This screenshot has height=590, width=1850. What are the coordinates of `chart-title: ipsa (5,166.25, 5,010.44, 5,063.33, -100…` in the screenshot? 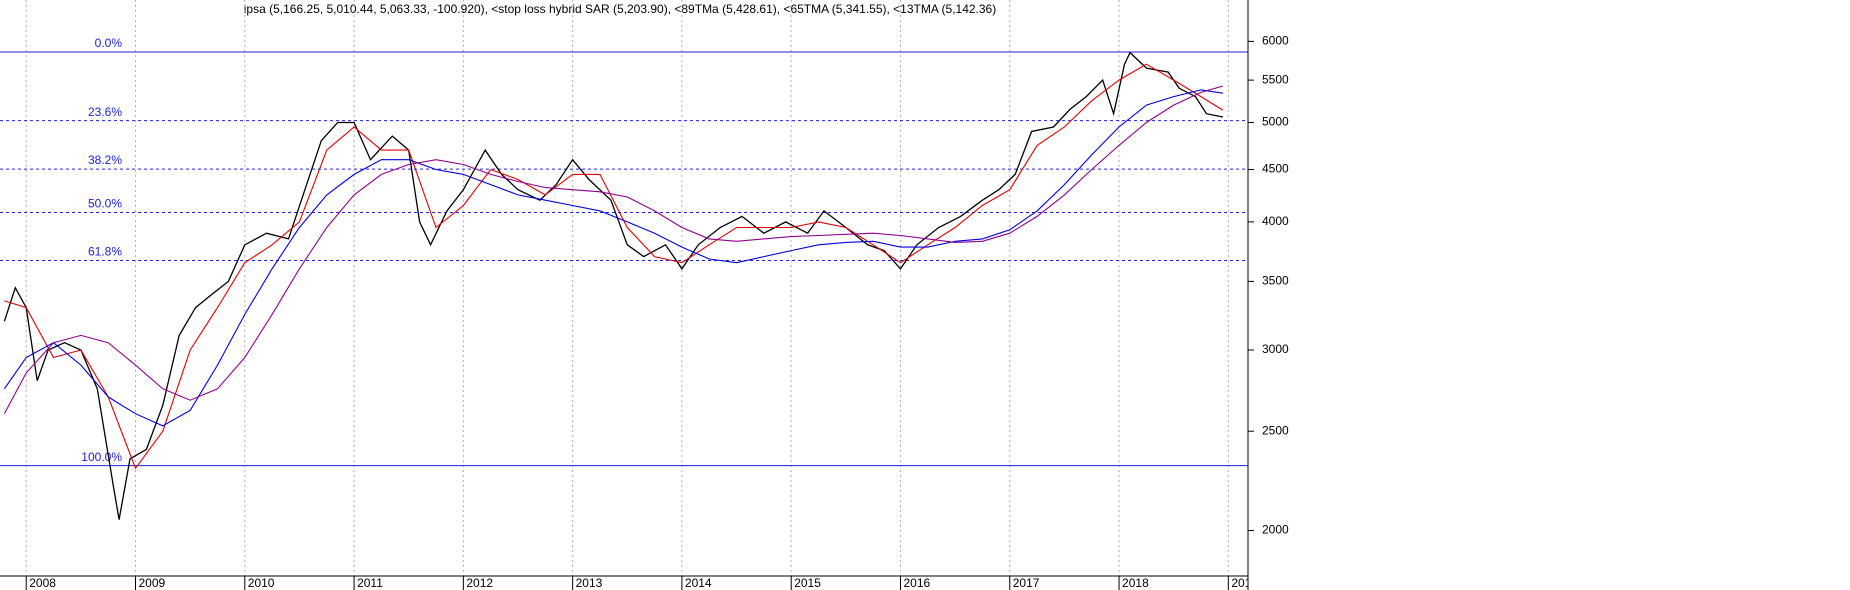 It's located at (620, 9).